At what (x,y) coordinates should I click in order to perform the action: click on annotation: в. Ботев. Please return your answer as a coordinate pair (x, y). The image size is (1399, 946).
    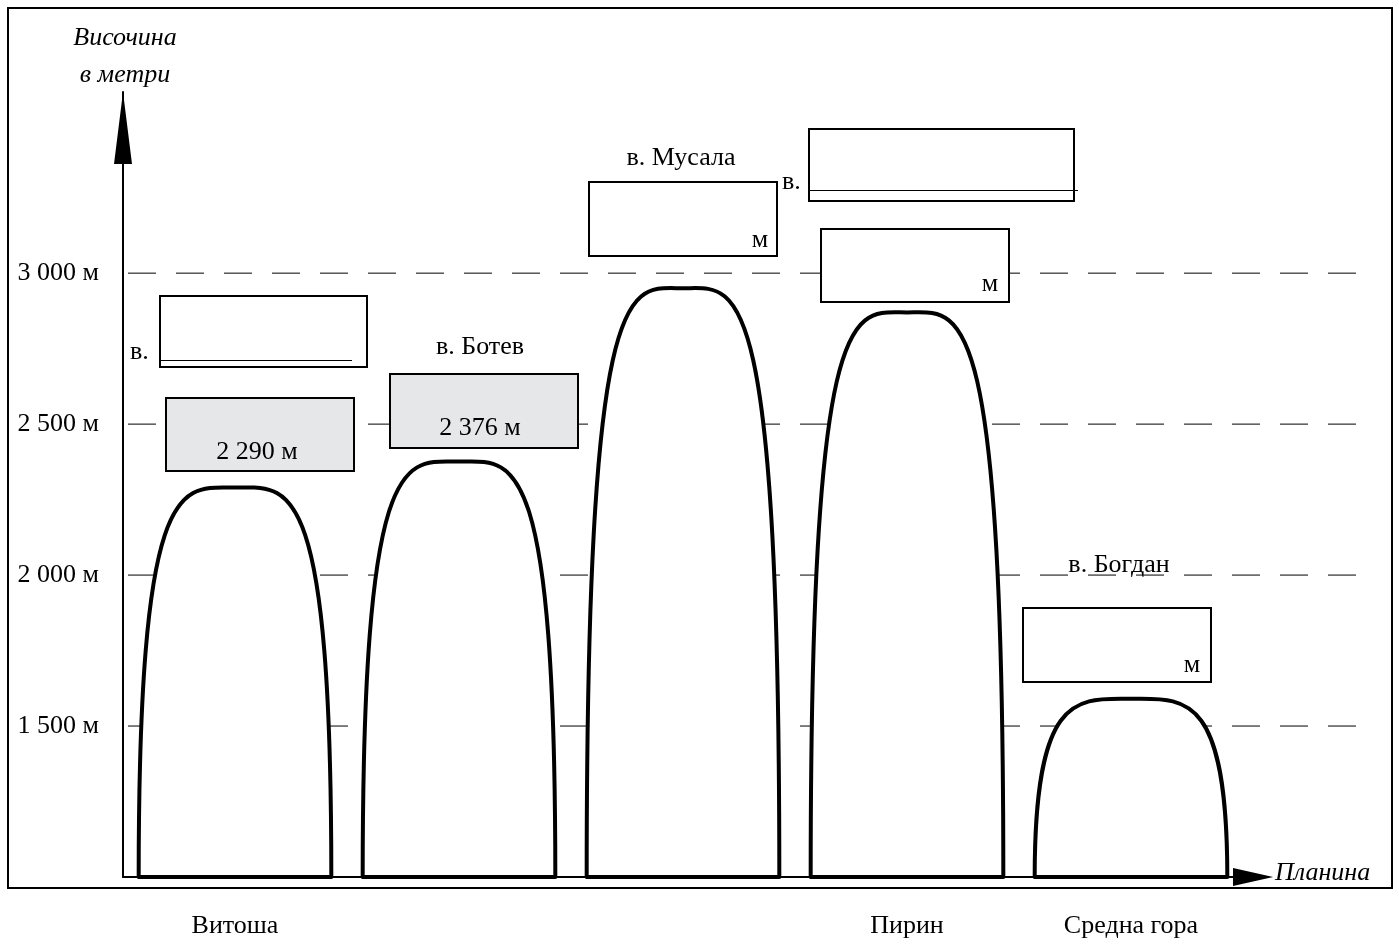
    Looking at the image, I should click on (480, 346).